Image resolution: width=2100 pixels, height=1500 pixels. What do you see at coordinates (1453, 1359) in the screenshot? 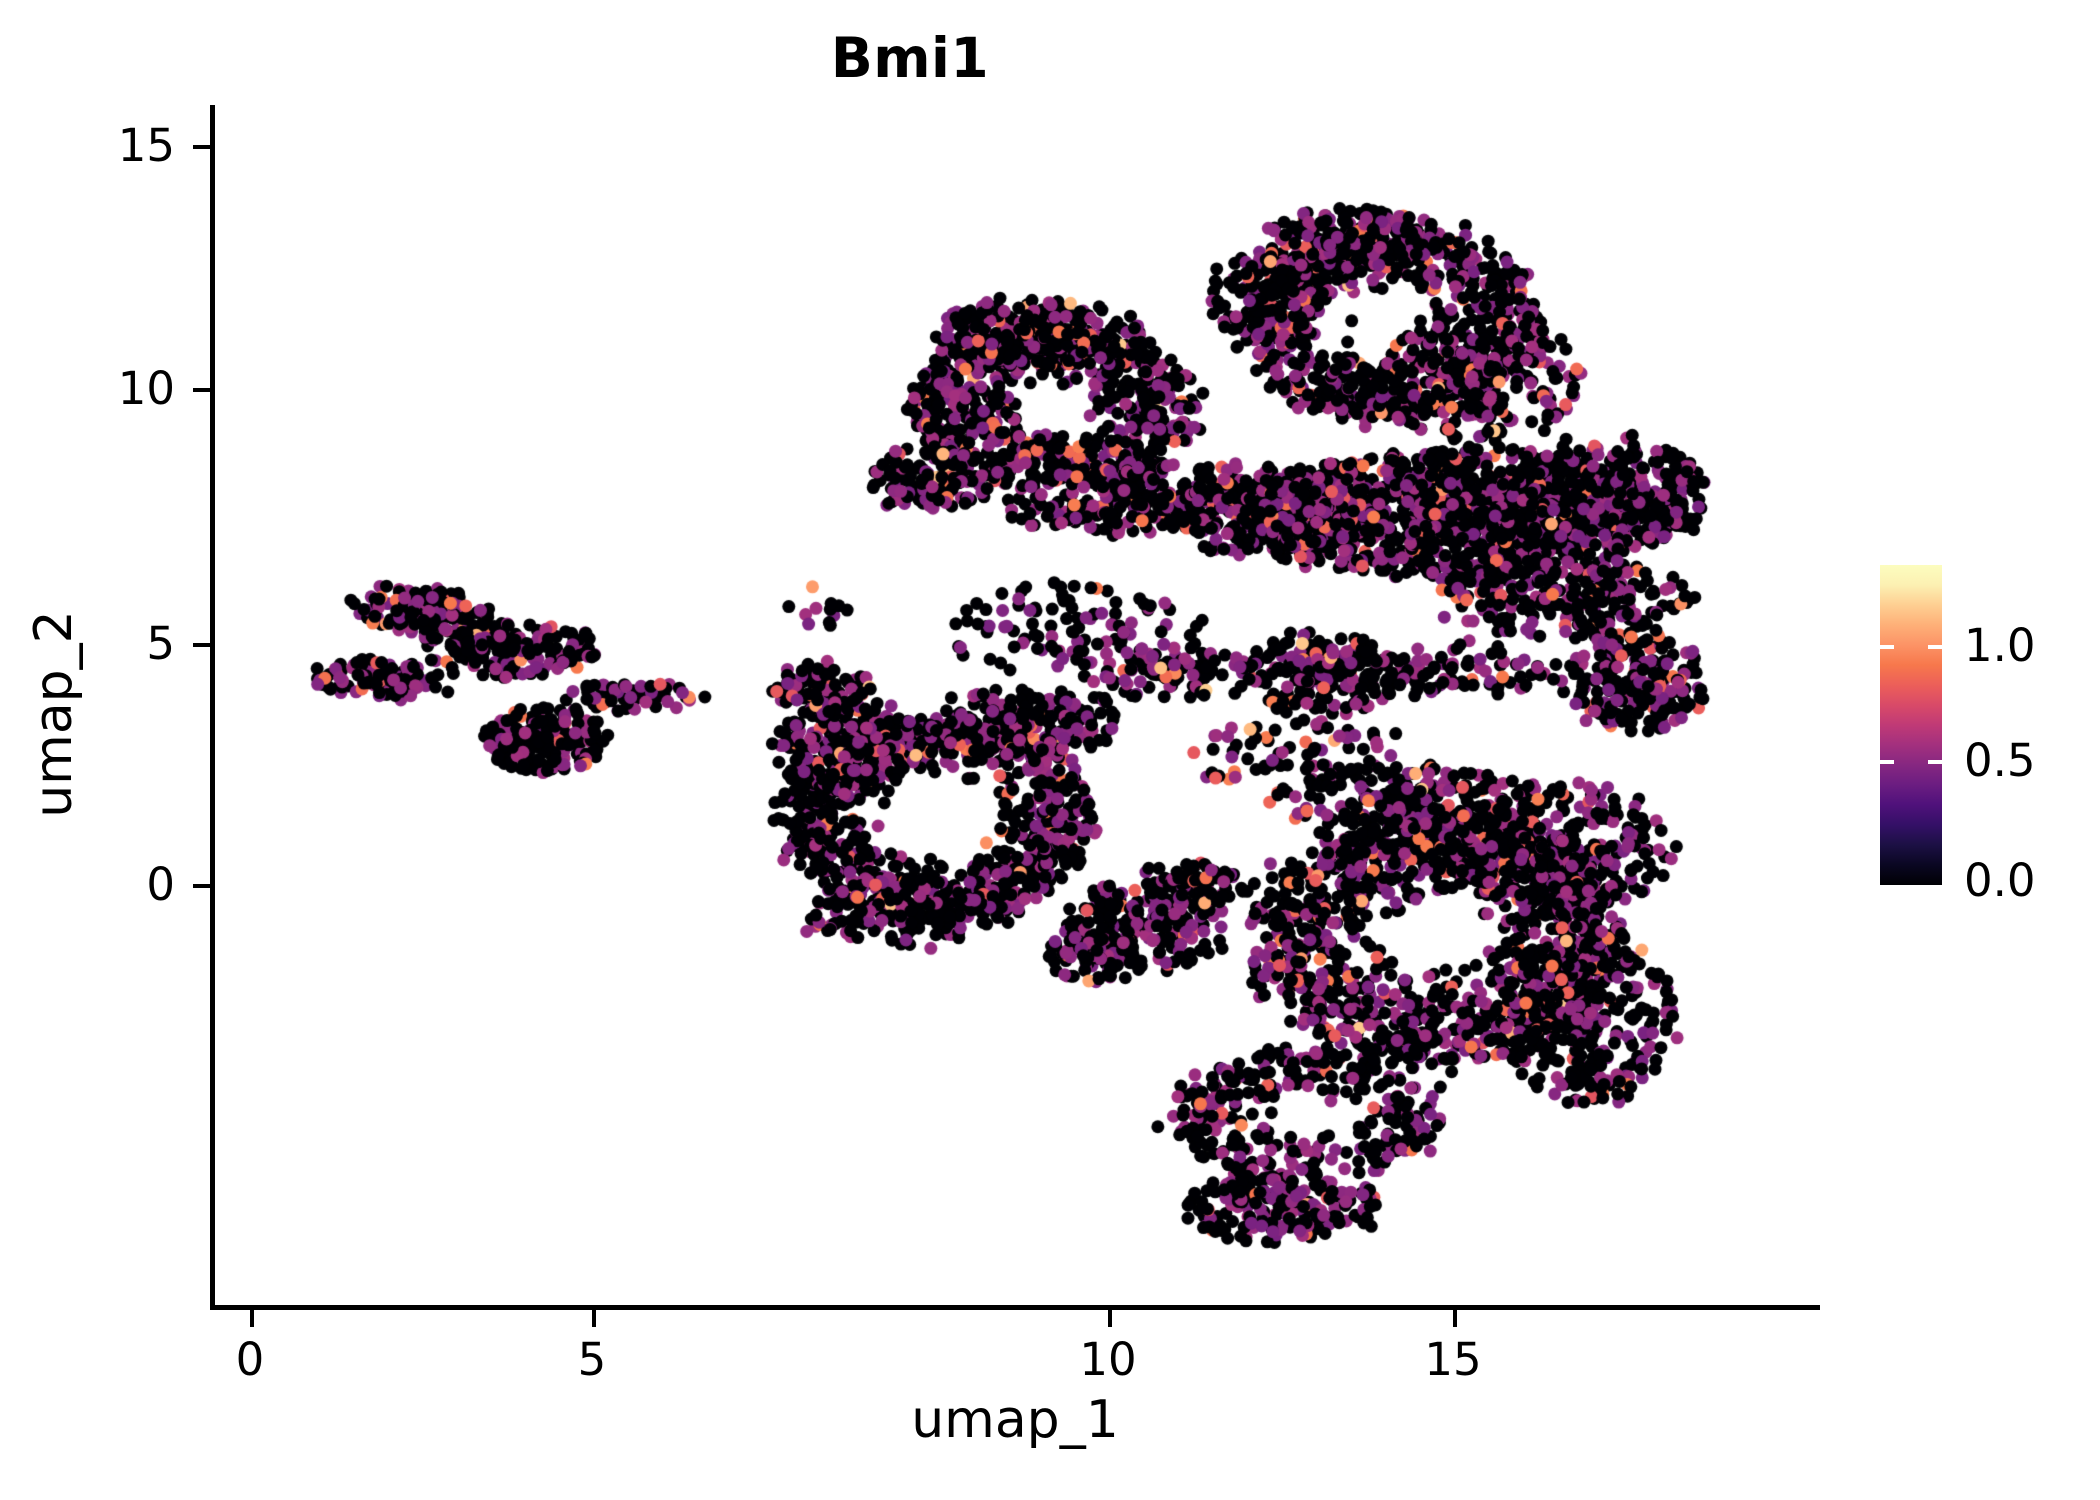
I see `x-tick-label-15: 15` at bounding box center [1453, 1359].